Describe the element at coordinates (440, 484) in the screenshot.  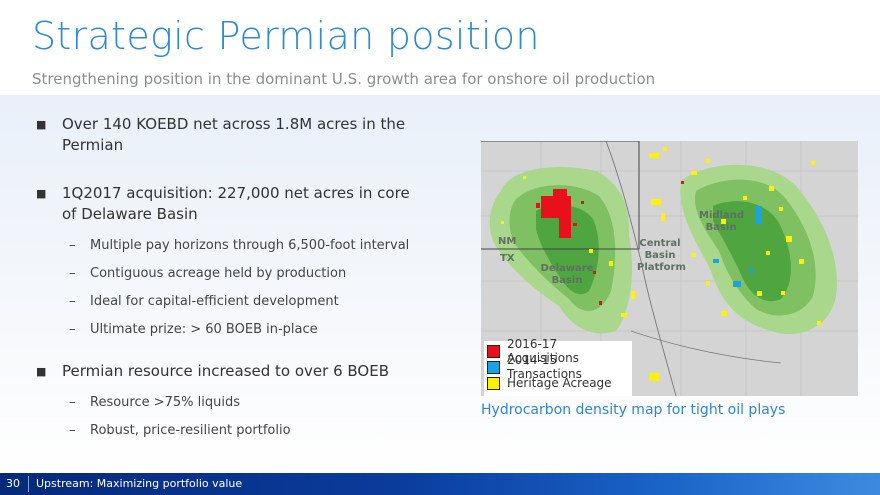
I see `footer-bar: 30 Upstream: Maximizing portfolio value` at that location.